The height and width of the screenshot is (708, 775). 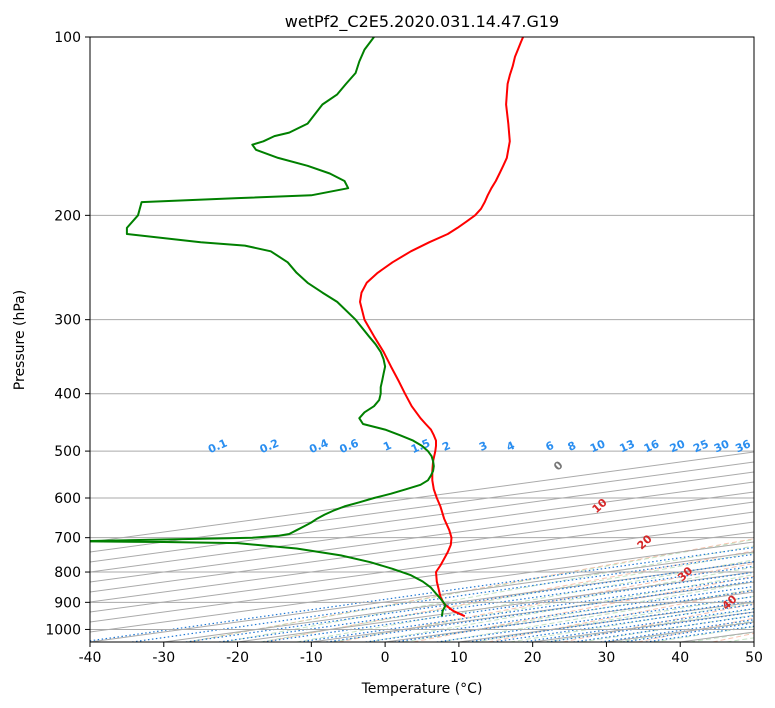 I want to click on x-tick-label: 30, so click(x=607, y=658).